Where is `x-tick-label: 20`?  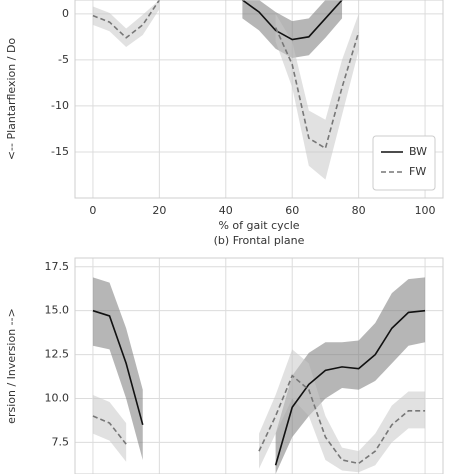 x-tick-label: 20 is located at coordinates (159, 210).